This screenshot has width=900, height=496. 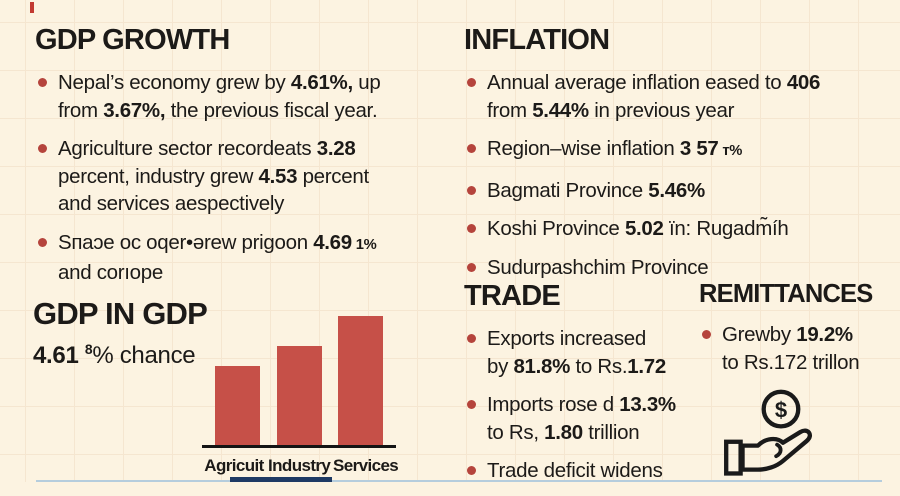 I want to click on bullet-item: Grewby 19.2% to Rs.172 trillon, so click(x=797, y=348).